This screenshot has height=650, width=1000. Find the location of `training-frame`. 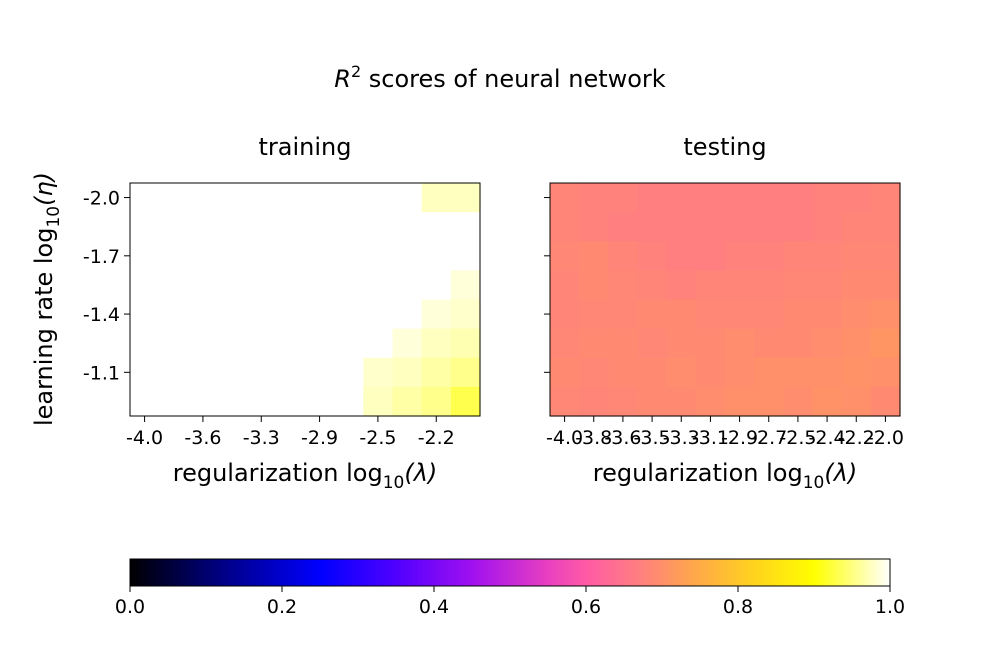

training-frame is located at coordinates (305, 299).